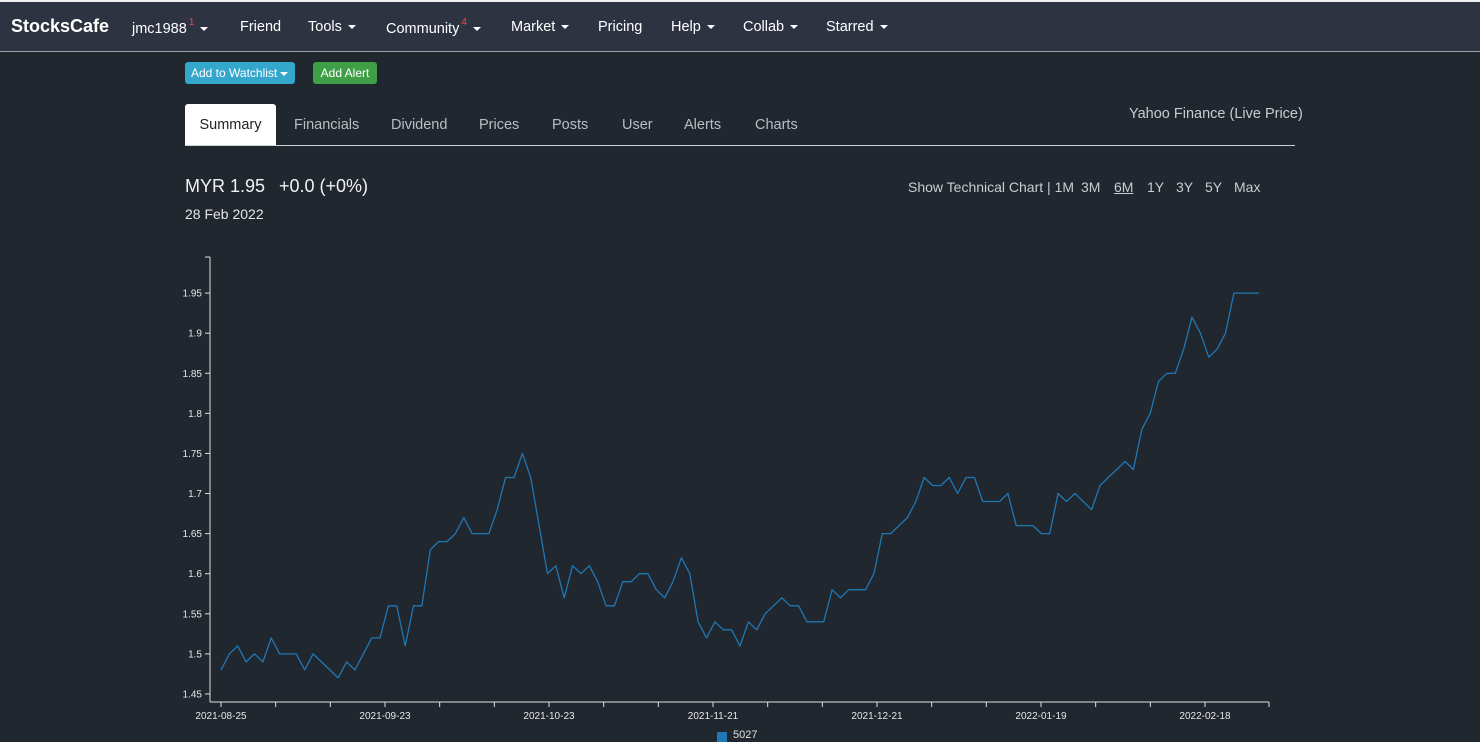 Image resolution: width=1480 pixels, height=742 pixels. What do you see at coordinates (722, 737) in the screenshot?
I see `legend-swatch` at bounding box center [722, 737].